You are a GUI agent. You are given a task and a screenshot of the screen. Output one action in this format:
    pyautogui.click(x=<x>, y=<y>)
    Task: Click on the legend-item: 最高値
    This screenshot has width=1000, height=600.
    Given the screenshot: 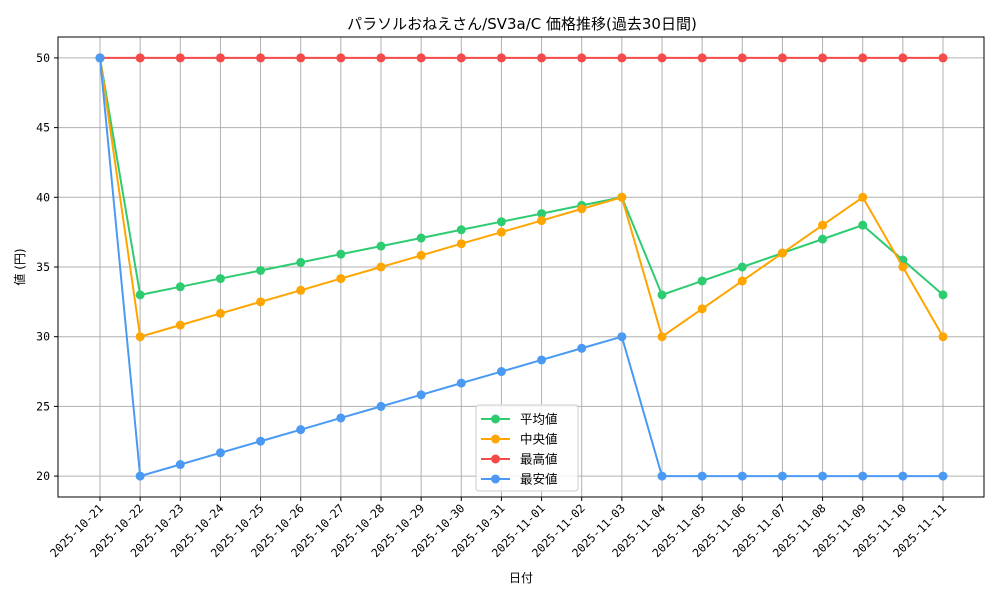 What is the action you would take?
    pyautogui.click(x=519, y=459)
    